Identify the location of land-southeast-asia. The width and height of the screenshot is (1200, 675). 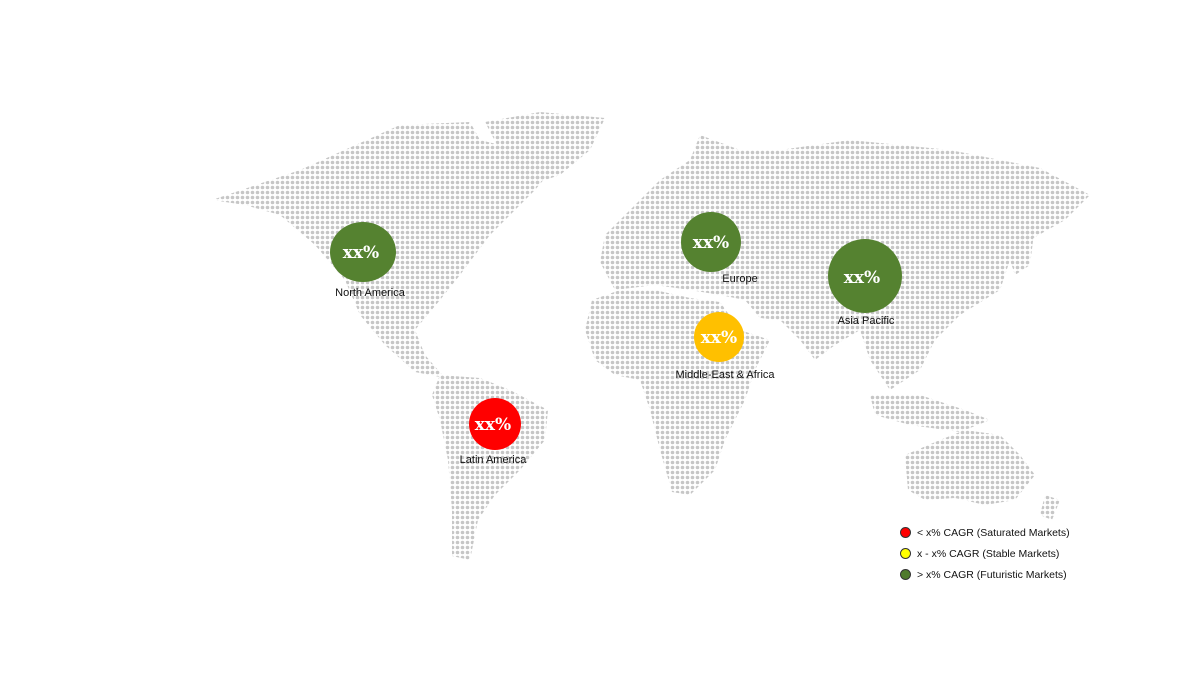
(930, 413).